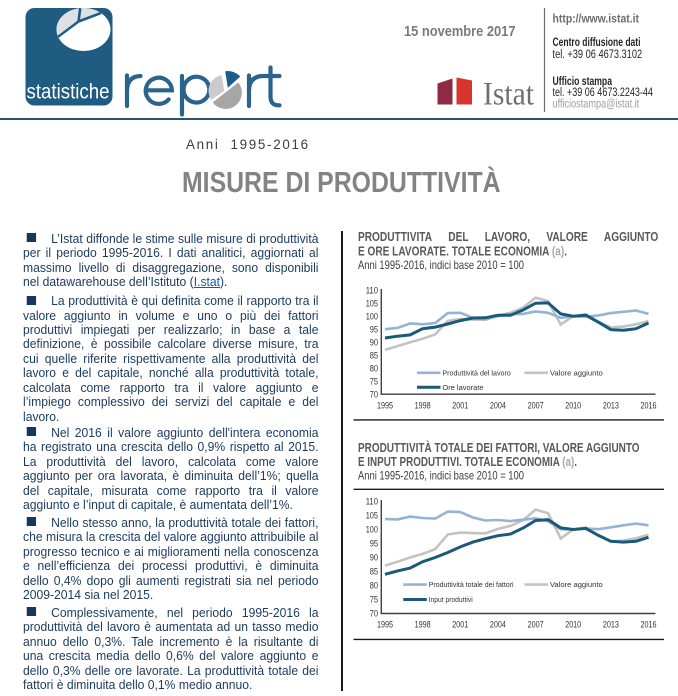 The height and width of the screenshot is (696, 678). I want to click on svg-text: tel. +39 06 4673.2243-44, so click(603, 92).